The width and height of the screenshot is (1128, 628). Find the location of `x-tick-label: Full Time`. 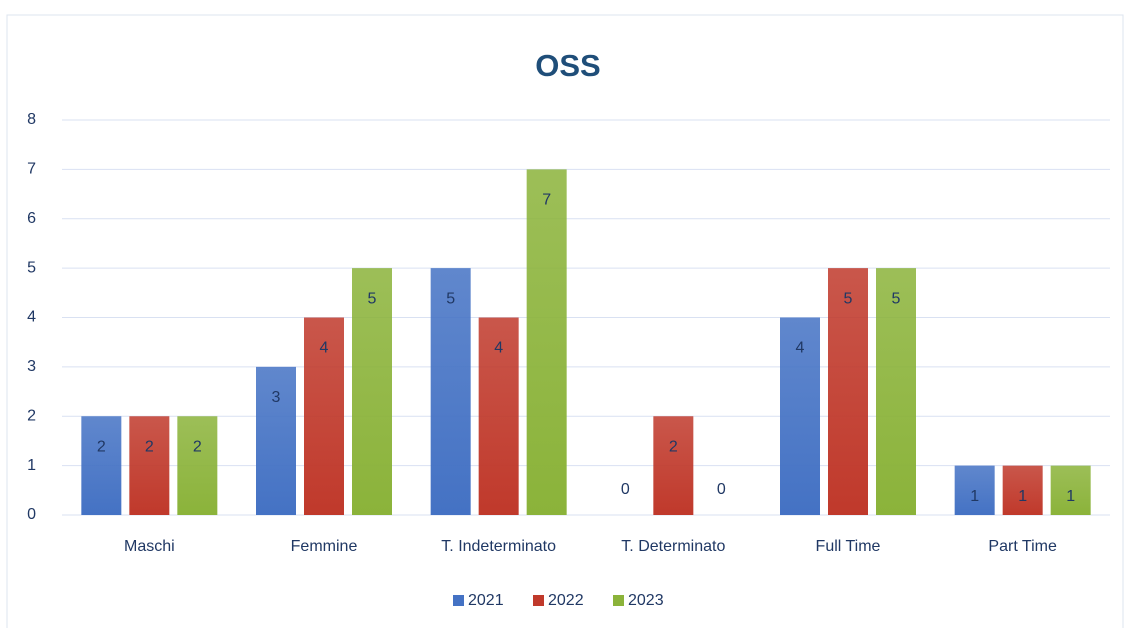

x-tick-label: Full Time is located at coordinates (848, 546).